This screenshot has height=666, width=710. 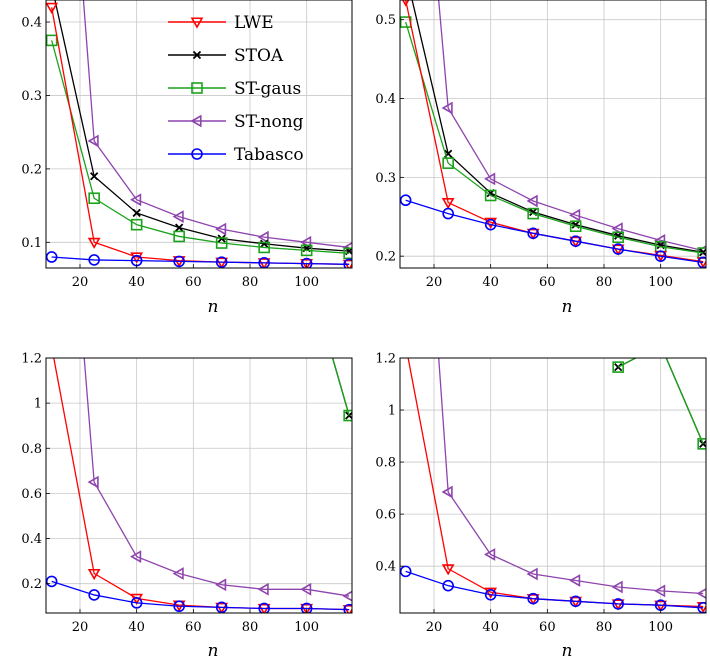 I want to click on x-tick-label: 100, so click(x=306, y=282).